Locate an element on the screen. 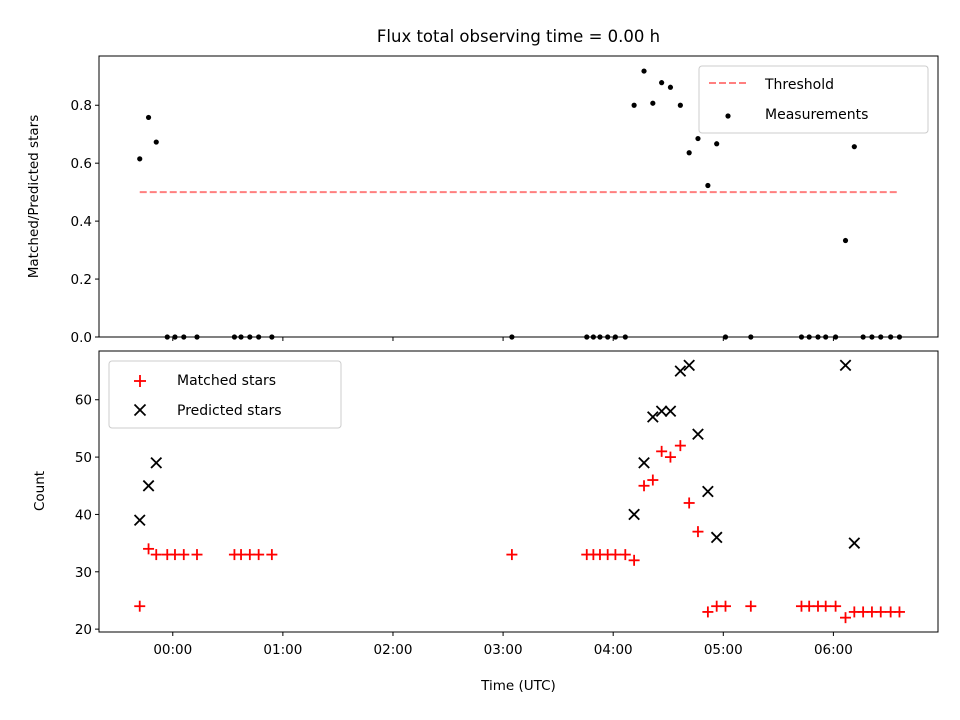  legend-predicted-swatch is located at coordinates (140, 410).